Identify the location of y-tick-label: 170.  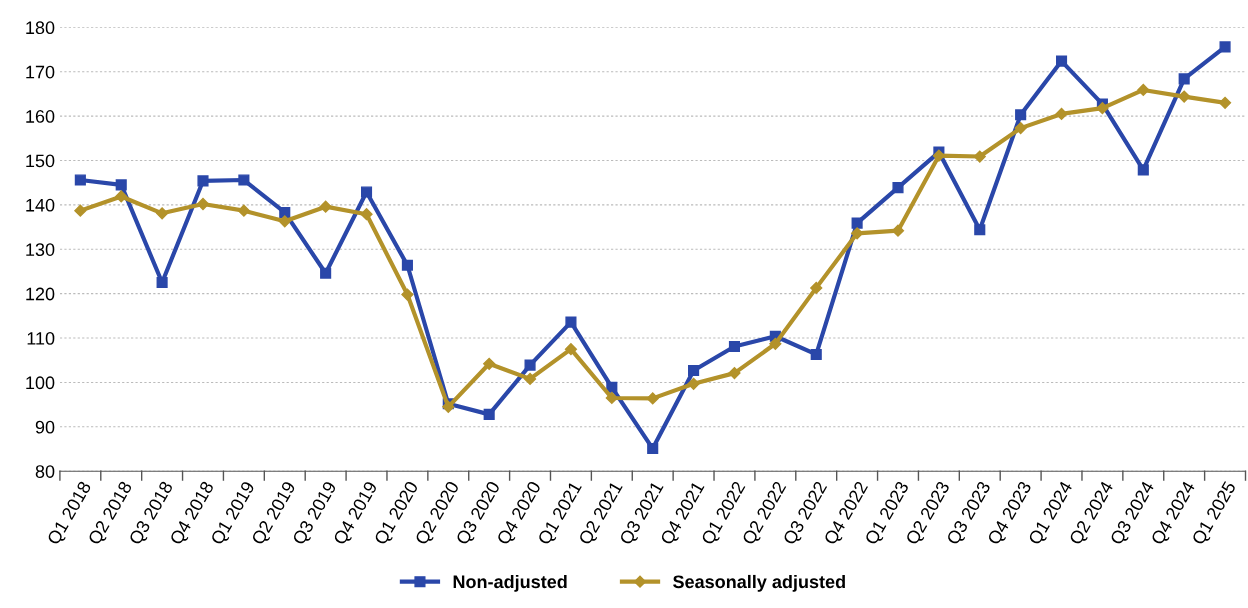
(40, 72).